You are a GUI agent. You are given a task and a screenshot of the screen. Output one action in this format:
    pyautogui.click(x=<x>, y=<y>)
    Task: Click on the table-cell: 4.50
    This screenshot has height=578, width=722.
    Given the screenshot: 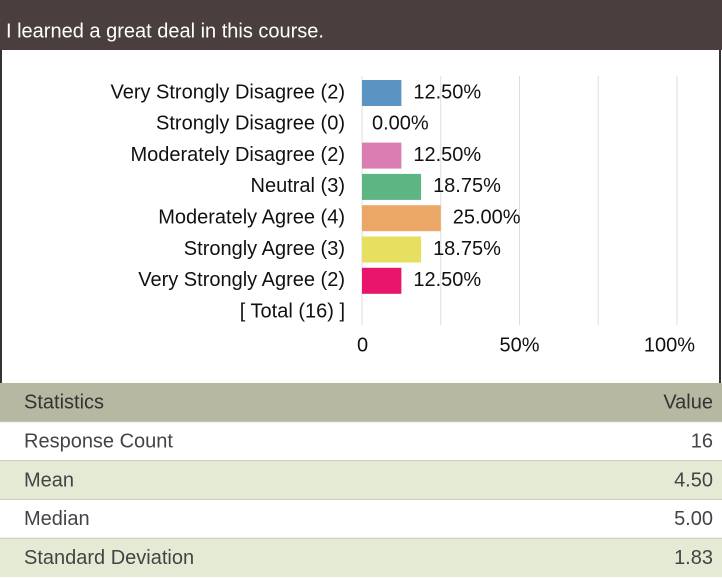 What is the action you would take?
    pyautogui.click(x=693, y=480)
    